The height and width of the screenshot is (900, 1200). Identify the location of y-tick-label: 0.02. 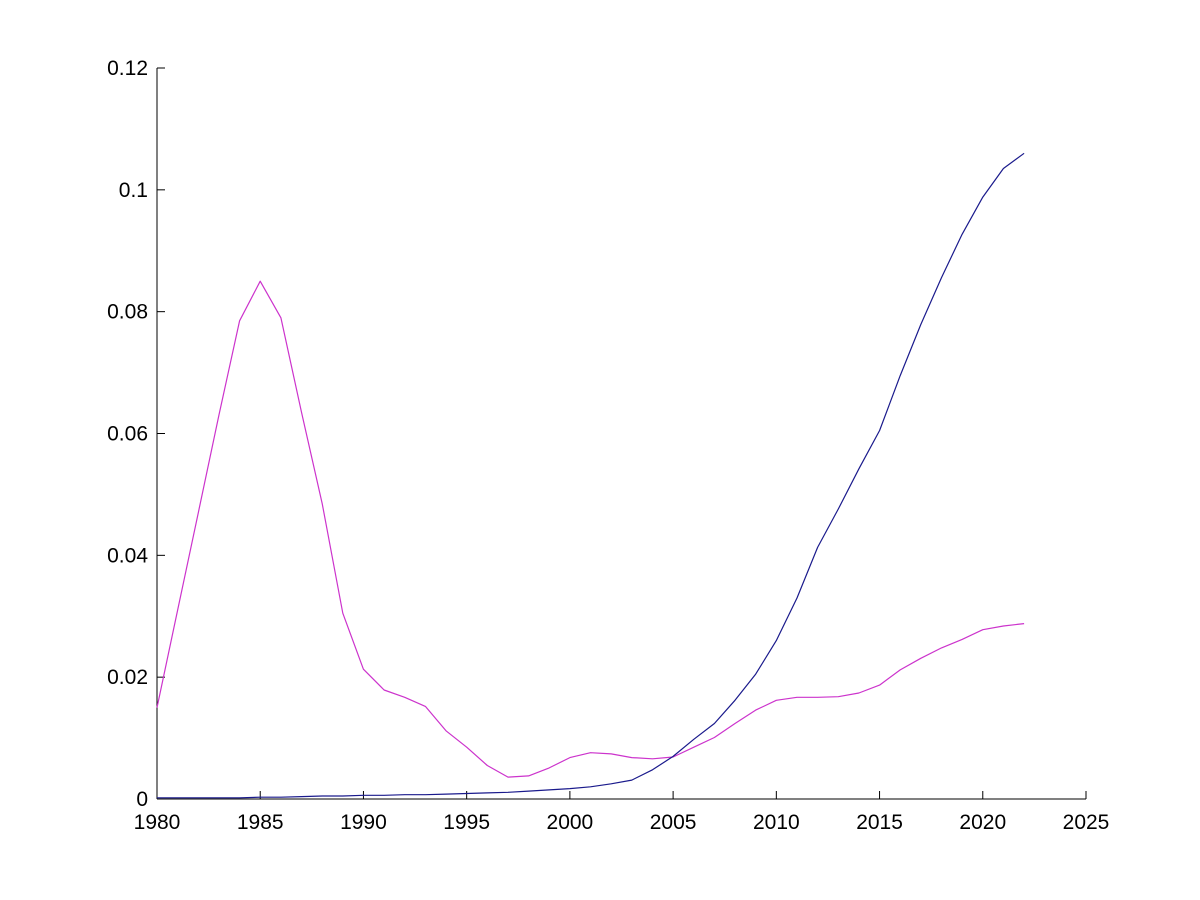
(127, 677).